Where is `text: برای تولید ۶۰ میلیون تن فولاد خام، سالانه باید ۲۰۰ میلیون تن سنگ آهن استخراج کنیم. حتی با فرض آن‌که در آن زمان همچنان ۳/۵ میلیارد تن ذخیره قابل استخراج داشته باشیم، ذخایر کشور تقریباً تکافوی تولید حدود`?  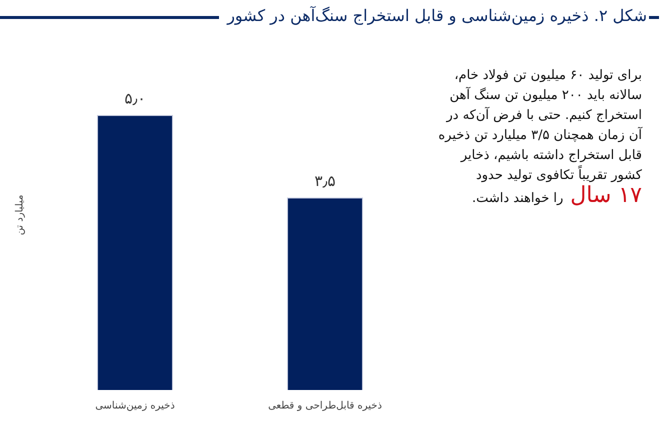 text: برای تولید ۶۰ میلیون تن فولاد خام، سالانه باید ۲۰۰ میلیون تن سنگ آهن استخراج کنیم. حتی با فرض آن‌که در آن زمان همچنان ۳/۵ میلیارد تن ذخیره قابل استخراج داشته باشیم، ذخایر کشور تقریباً تکافوی تولید حدود is located at coordinates (540, 125).